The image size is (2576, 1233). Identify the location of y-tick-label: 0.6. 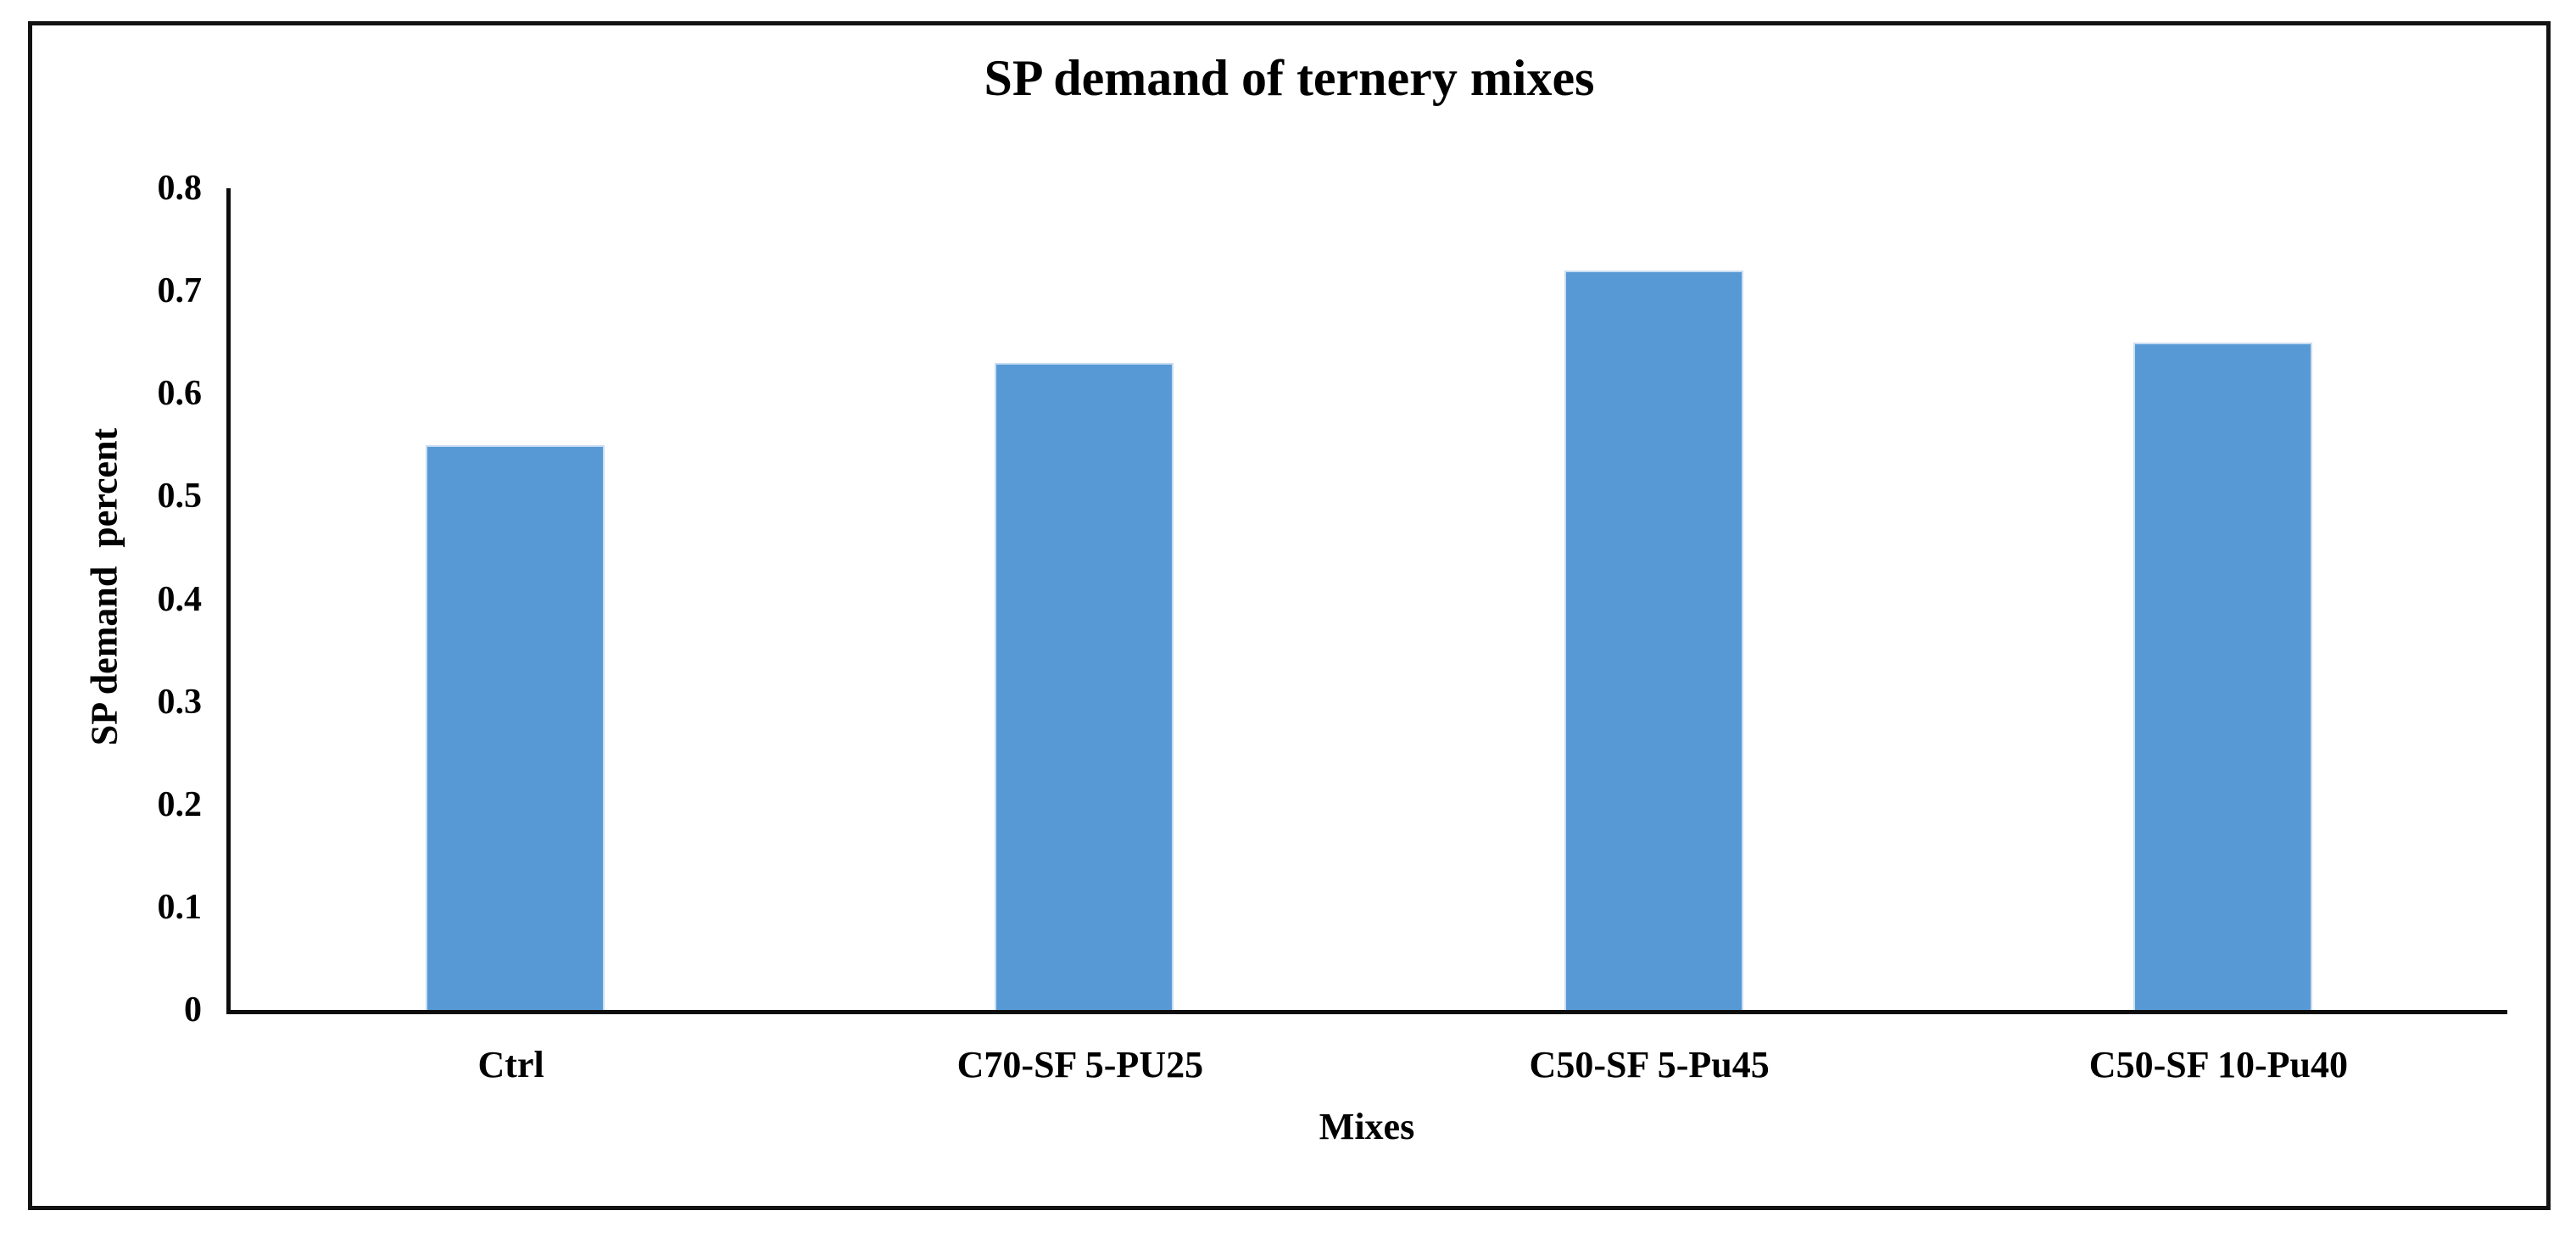
(180, 394).